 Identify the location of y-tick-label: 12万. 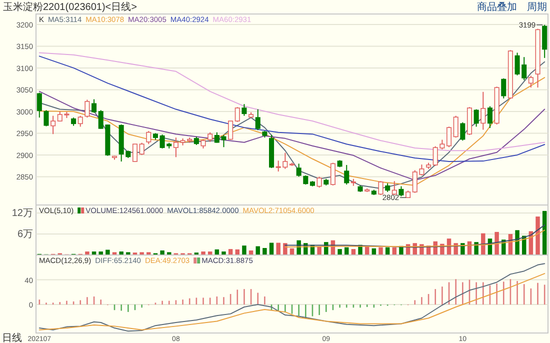
(22, 214).